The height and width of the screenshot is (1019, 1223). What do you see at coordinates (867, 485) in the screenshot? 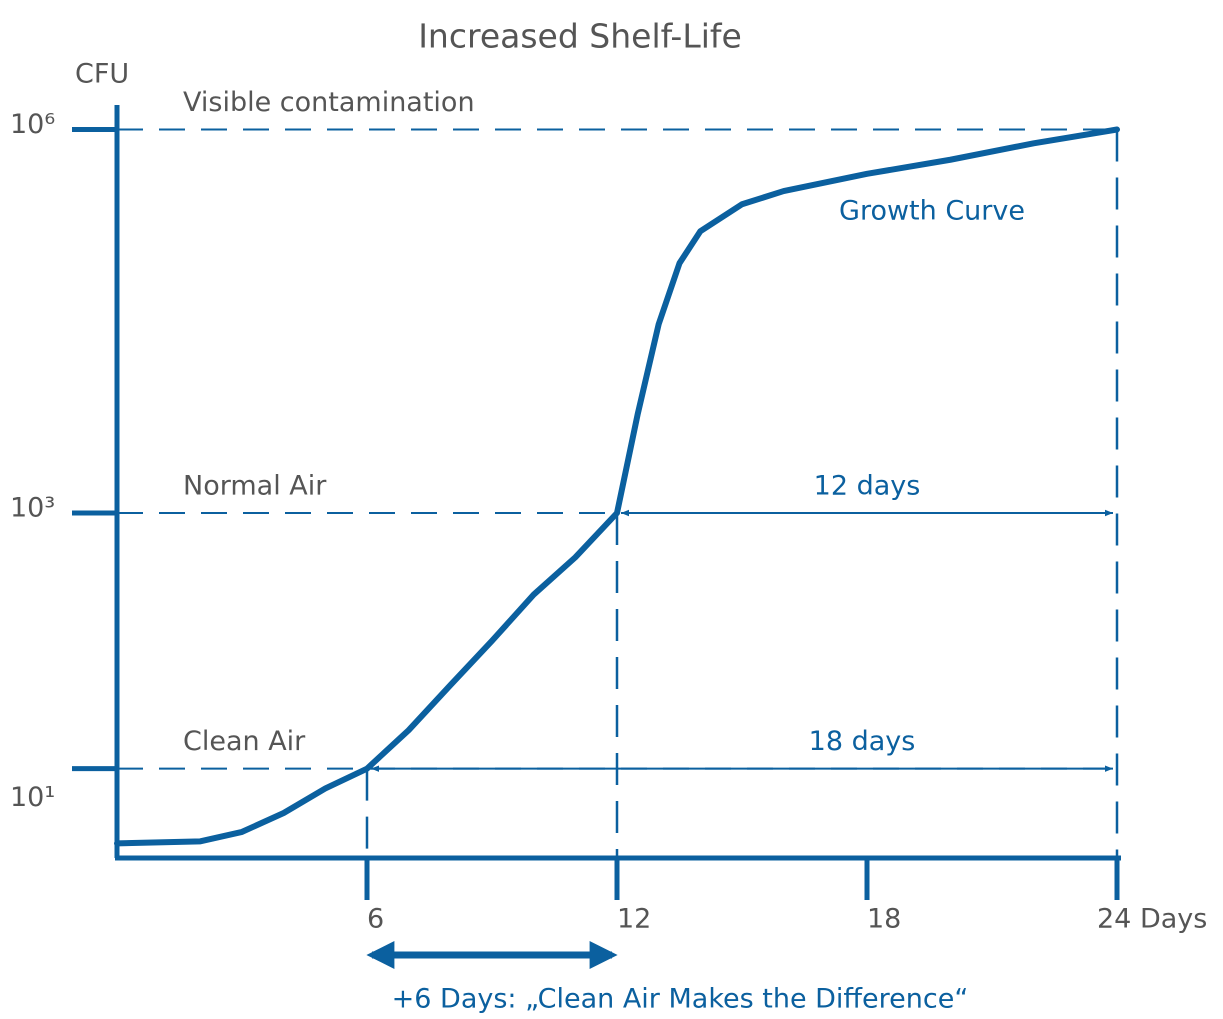
I see `span-label: 12 days` at bounding box center [867, 485].